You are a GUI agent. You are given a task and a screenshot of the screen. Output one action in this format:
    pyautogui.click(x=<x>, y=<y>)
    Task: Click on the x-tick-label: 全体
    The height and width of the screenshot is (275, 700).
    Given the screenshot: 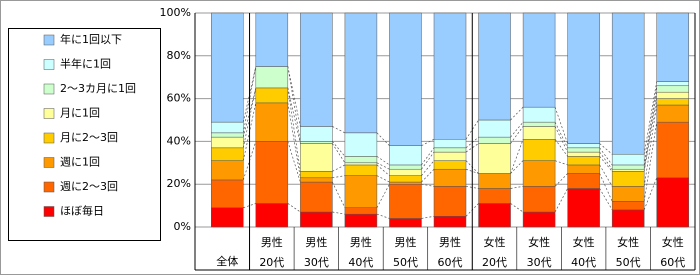 What is the action you would take?
    pyautogui.click(x=227, y=261)
    